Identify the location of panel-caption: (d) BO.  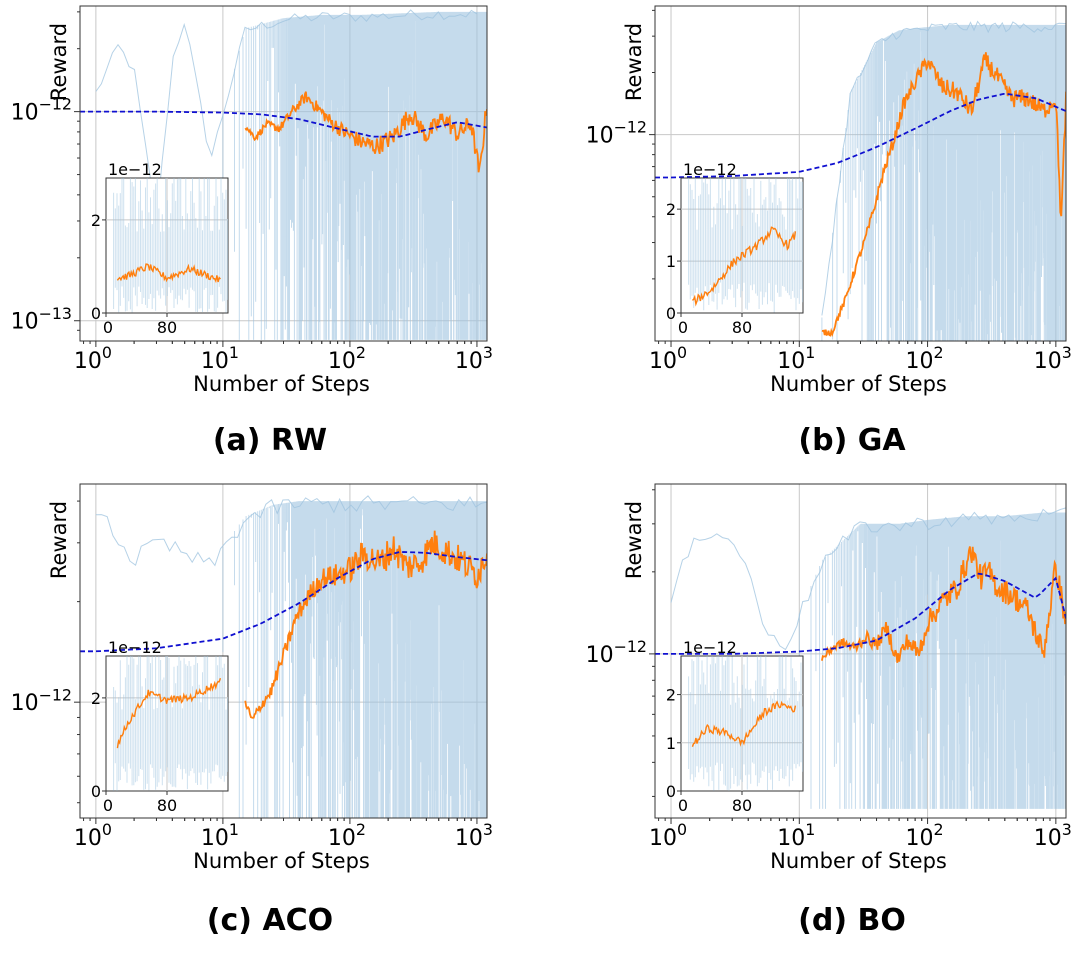
(852, 920).